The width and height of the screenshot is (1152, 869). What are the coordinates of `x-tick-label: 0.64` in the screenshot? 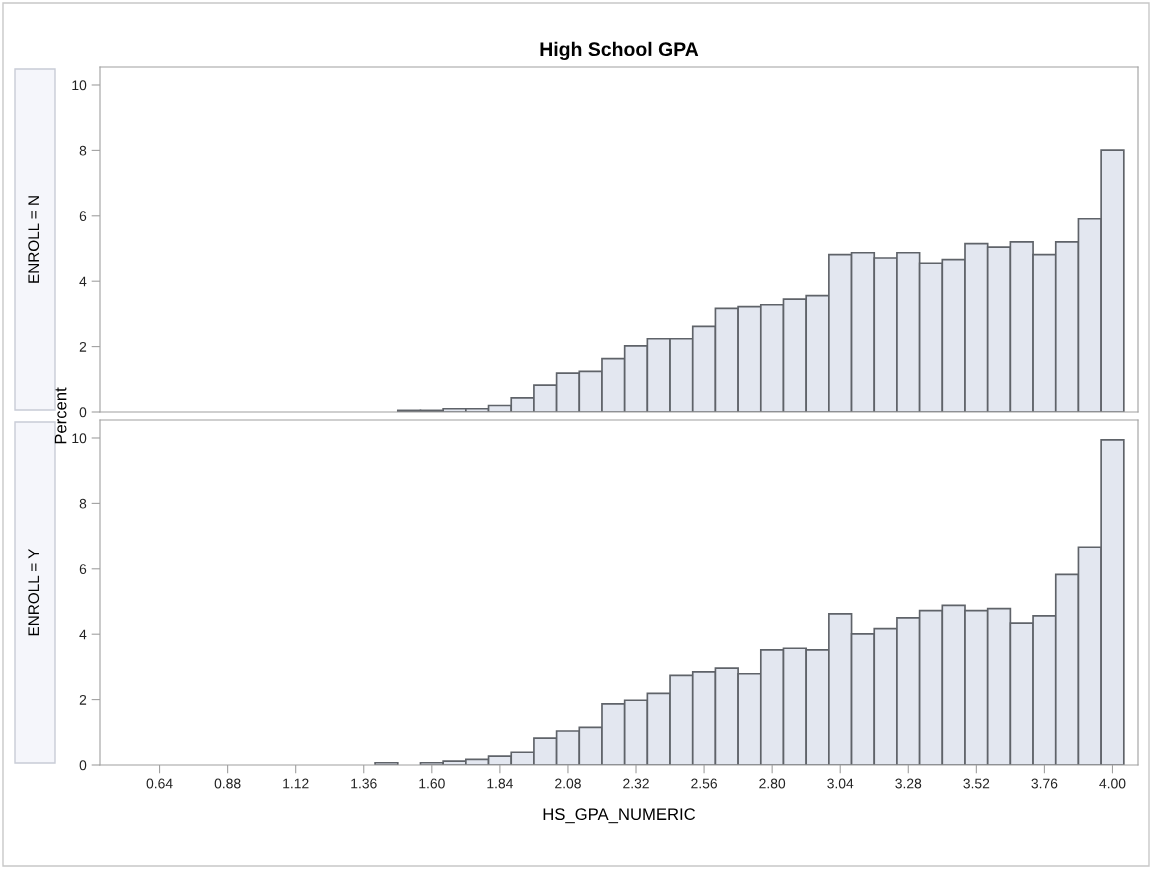 It's located at (159, 783).